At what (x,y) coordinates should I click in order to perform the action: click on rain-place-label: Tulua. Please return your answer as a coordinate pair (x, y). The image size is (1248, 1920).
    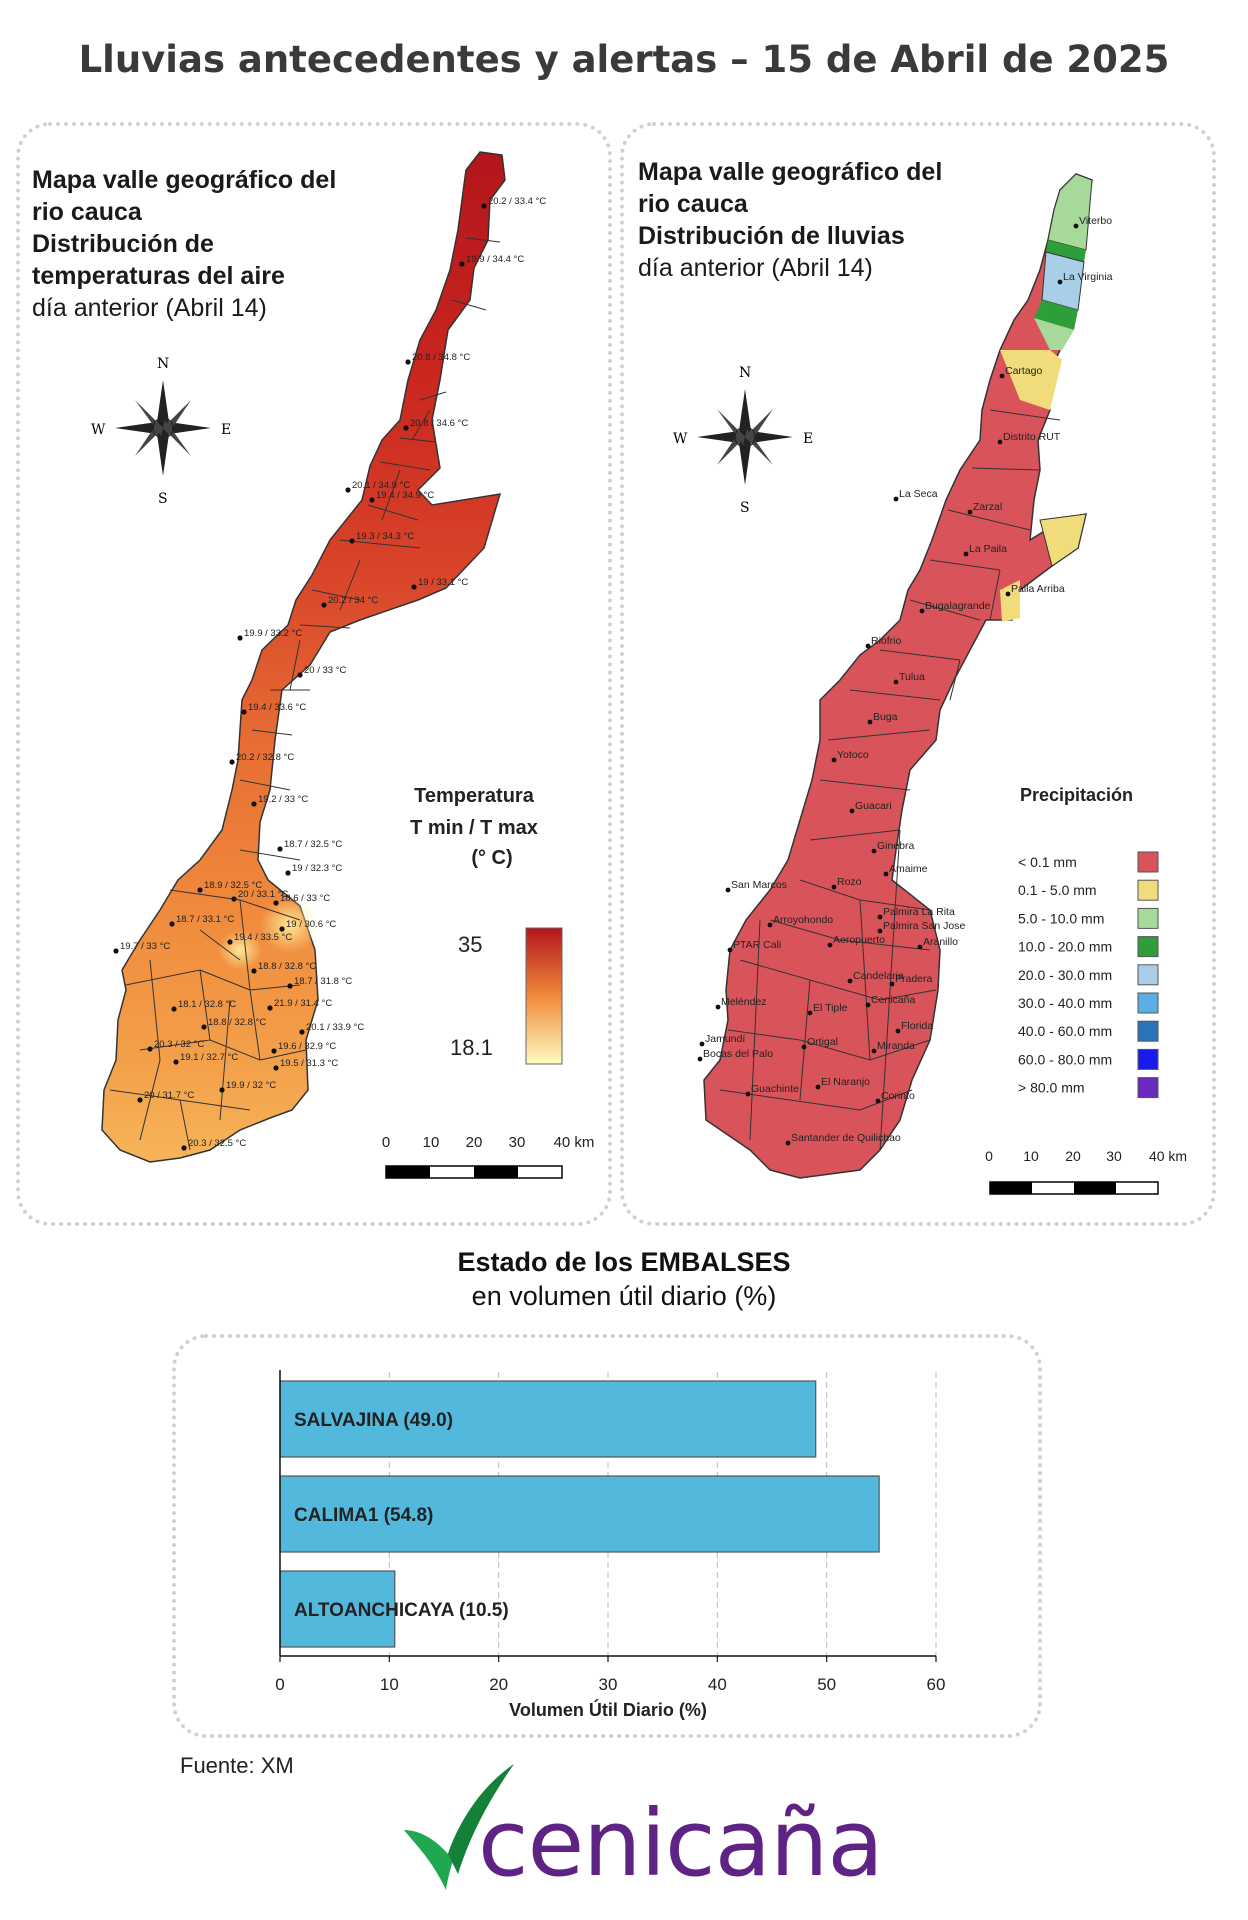
    Looking at the image, I should click on (912, 677).